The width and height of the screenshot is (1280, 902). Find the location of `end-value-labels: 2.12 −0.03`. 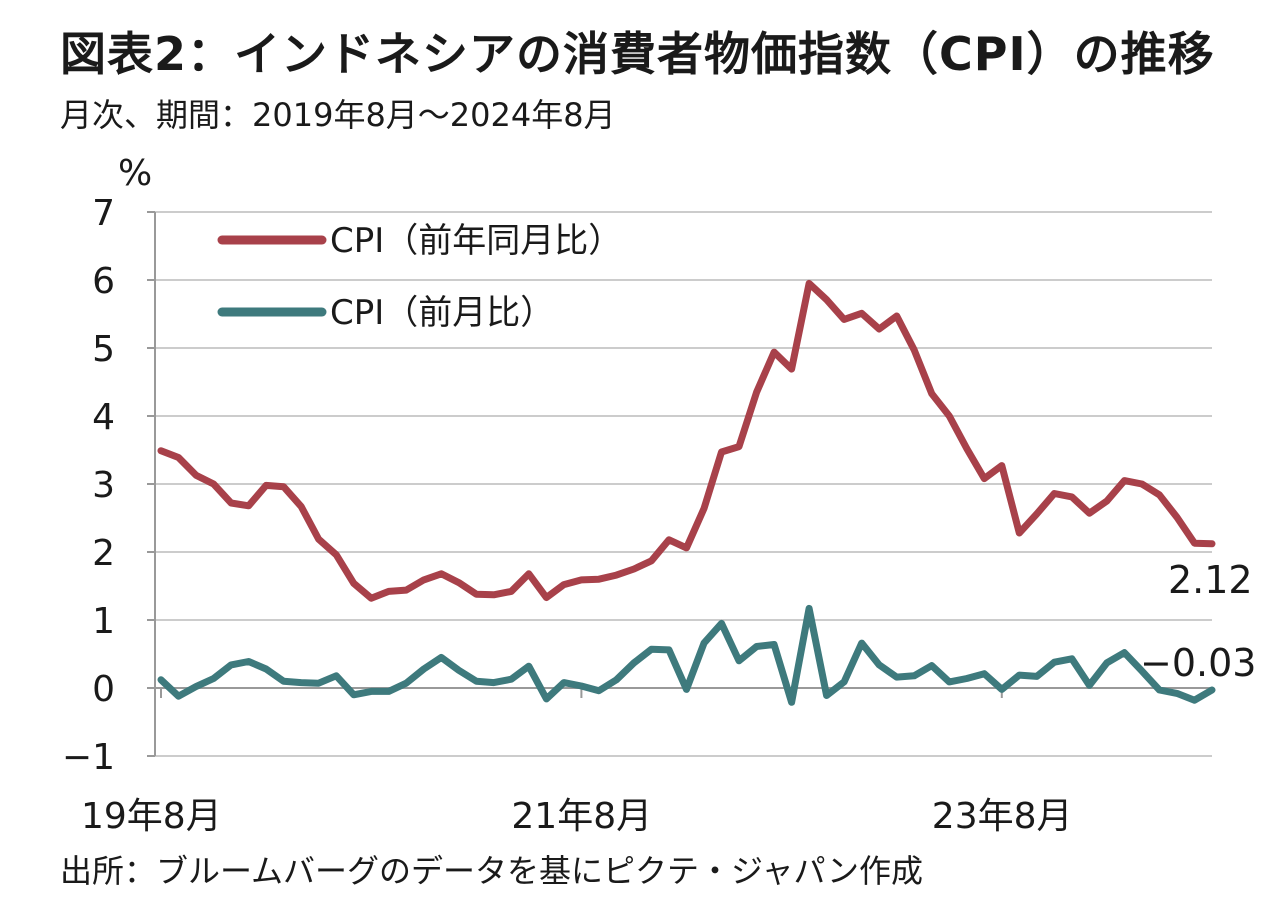

end-value-labels: 2.12 −0.03 is located at coordinates (1198, 621).